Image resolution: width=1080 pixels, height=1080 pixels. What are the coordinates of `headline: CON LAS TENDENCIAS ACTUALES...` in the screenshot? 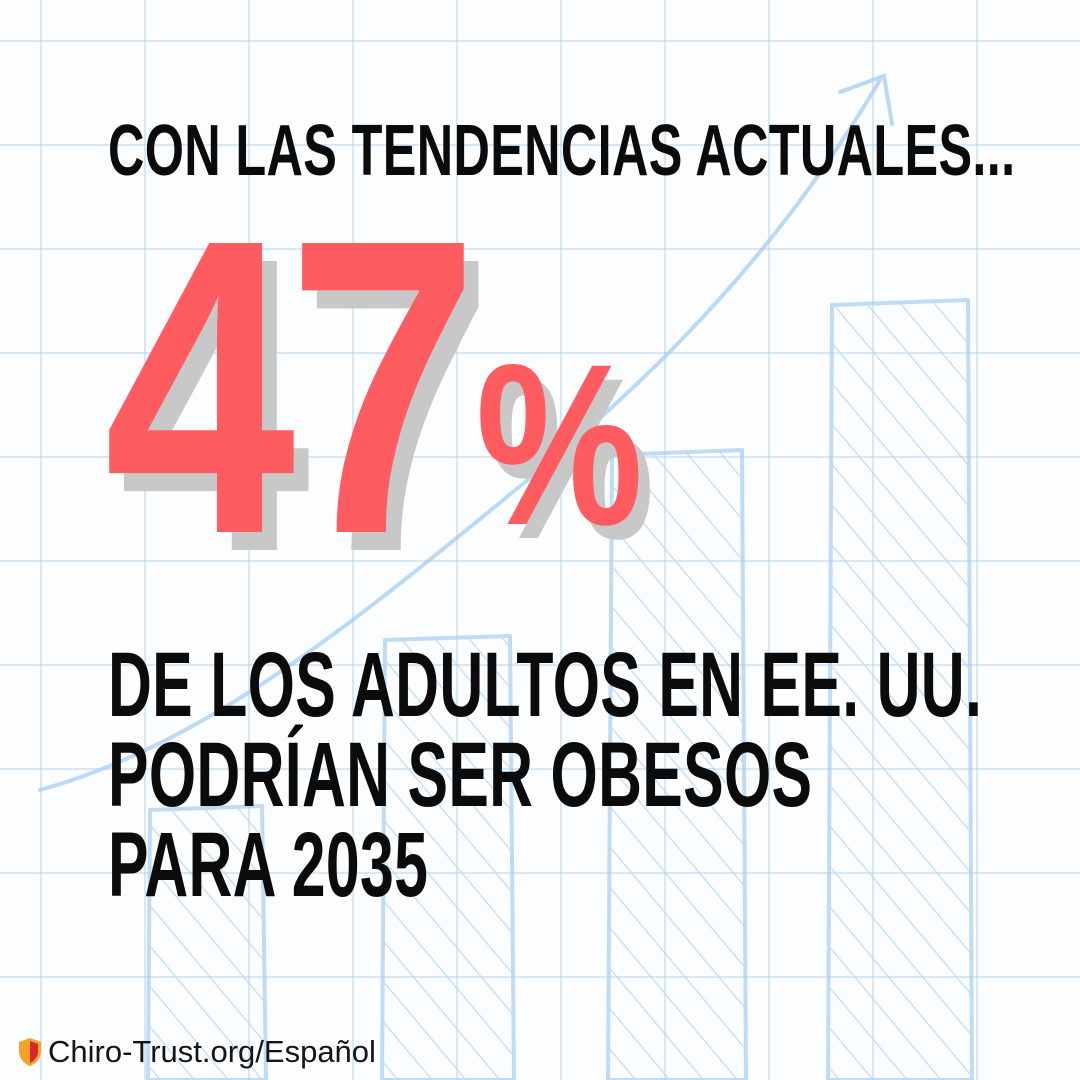 It's located at (562, 151).